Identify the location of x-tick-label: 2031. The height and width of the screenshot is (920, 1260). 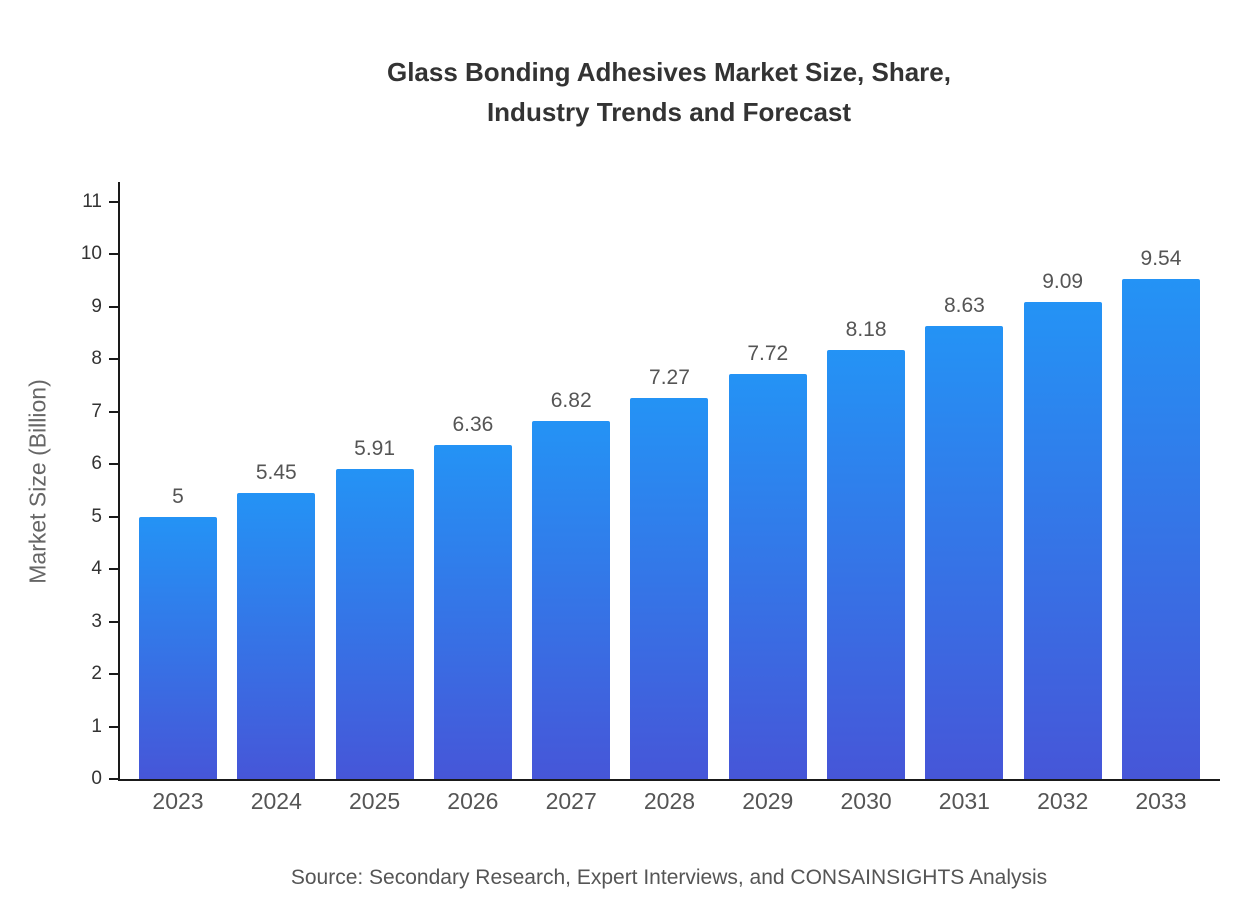
(964, 801).